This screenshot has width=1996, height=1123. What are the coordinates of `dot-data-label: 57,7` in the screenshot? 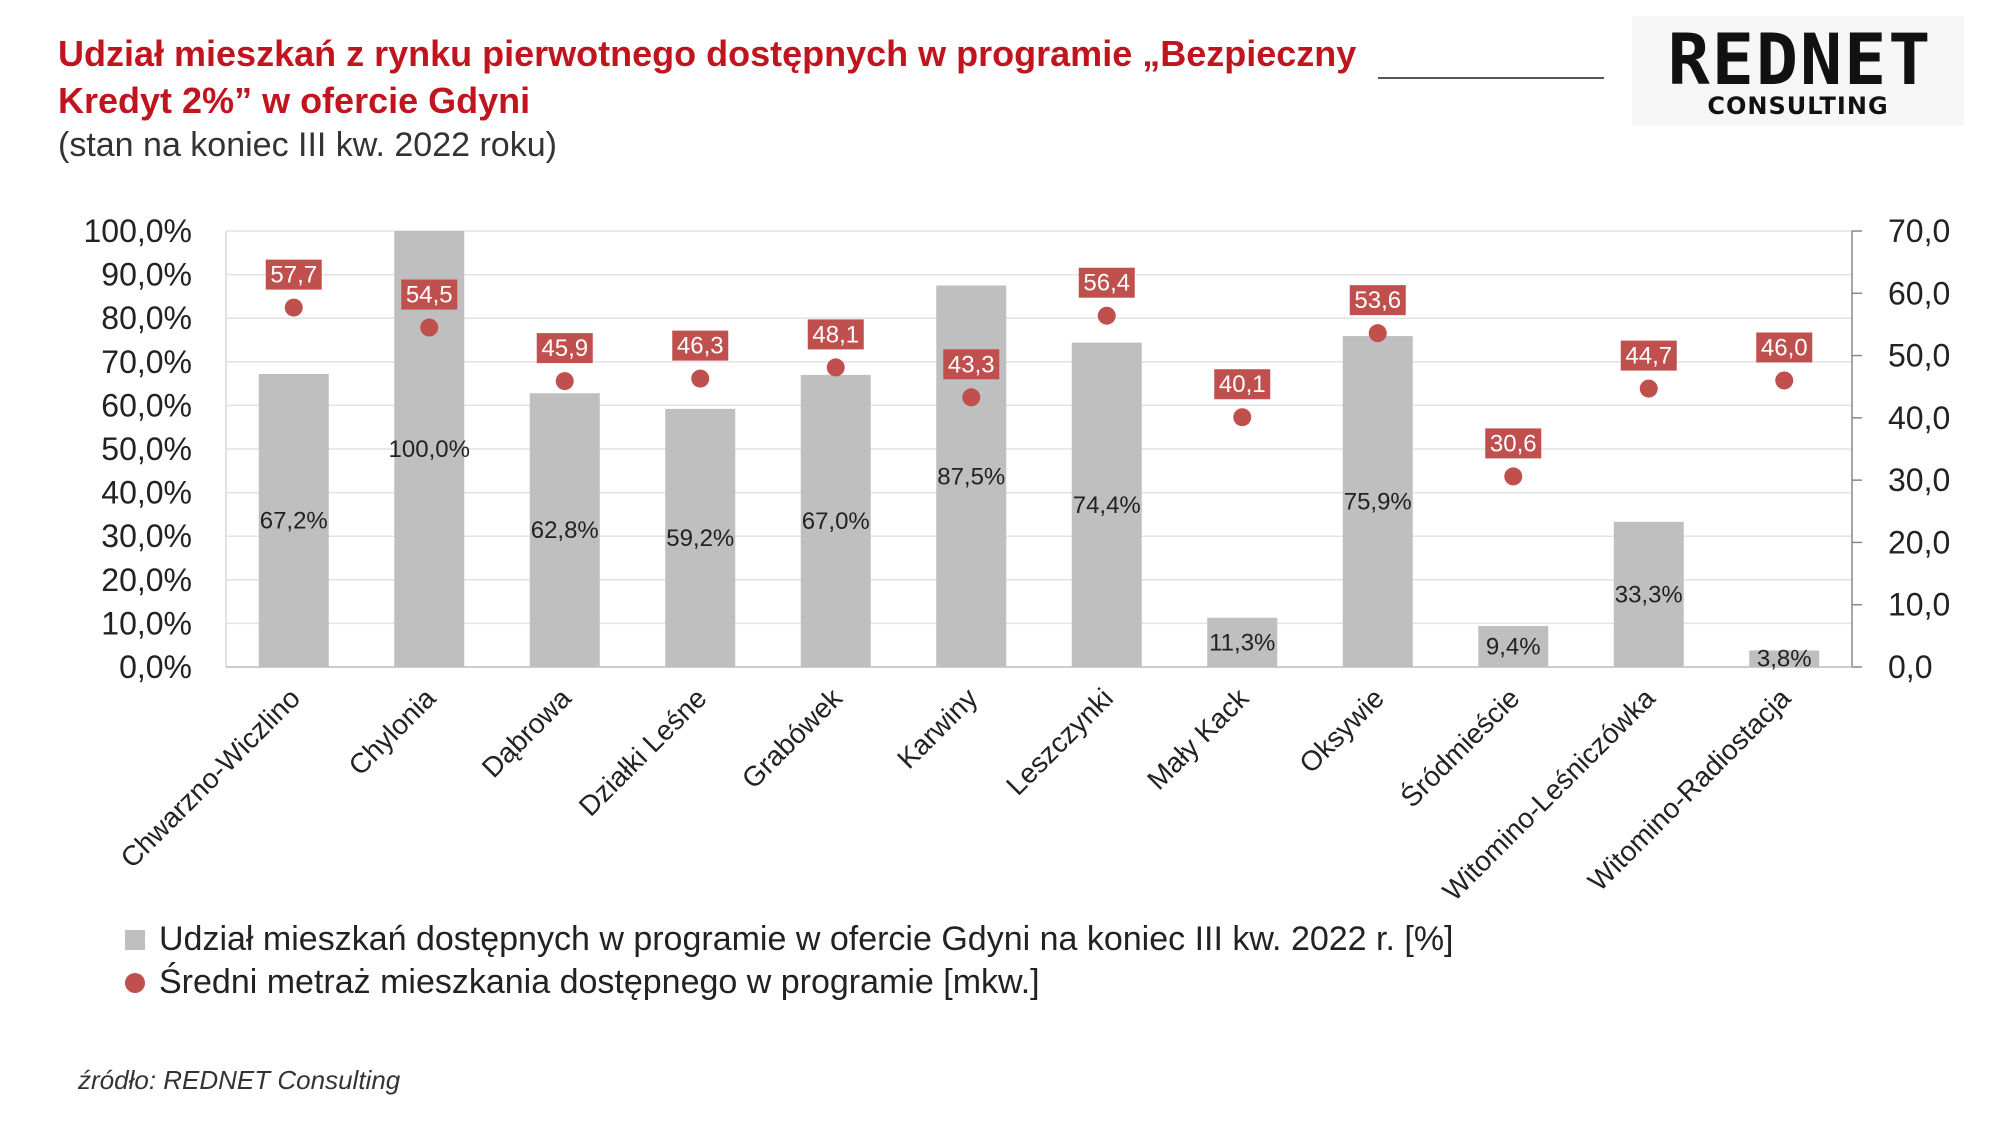 It's located at (293, 275).